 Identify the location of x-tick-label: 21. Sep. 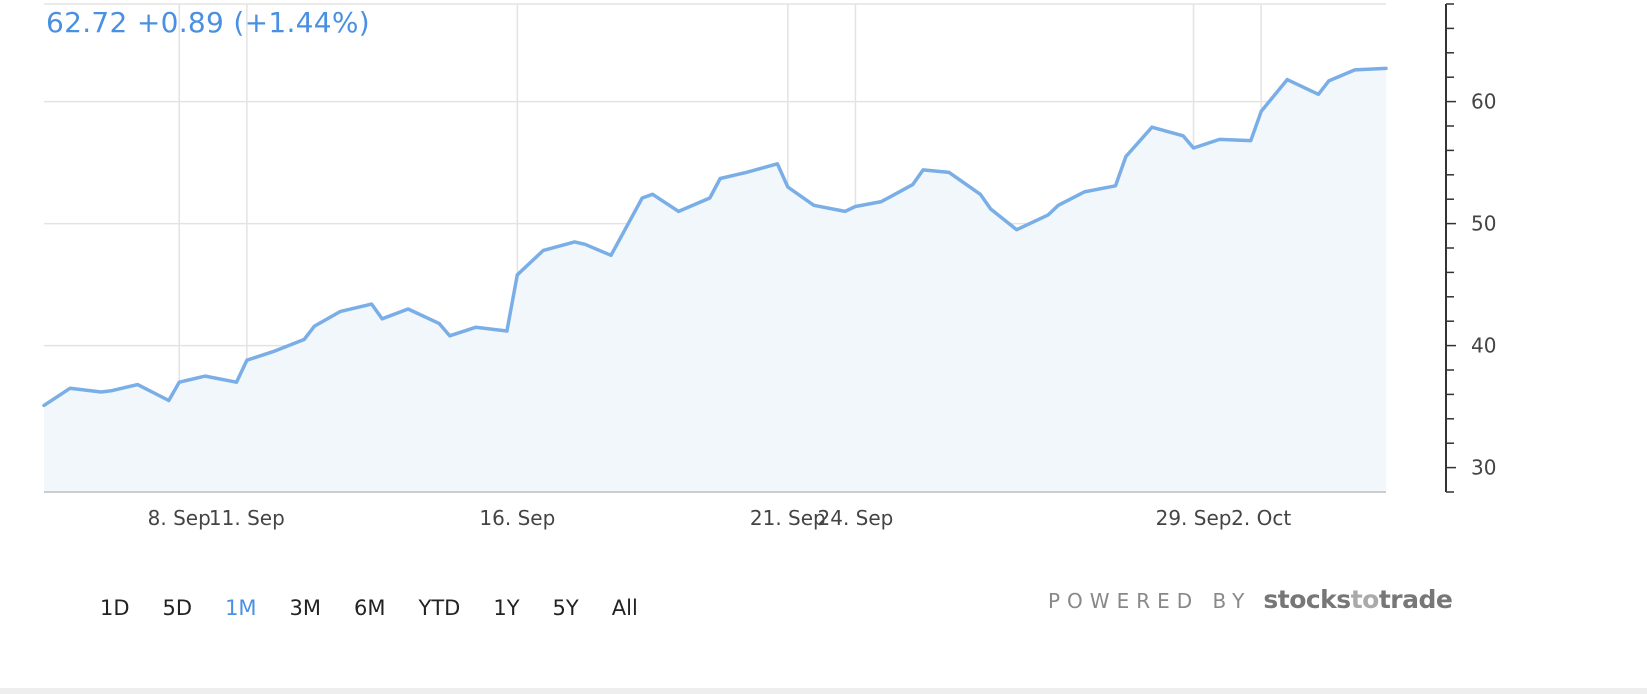
(788, 518).